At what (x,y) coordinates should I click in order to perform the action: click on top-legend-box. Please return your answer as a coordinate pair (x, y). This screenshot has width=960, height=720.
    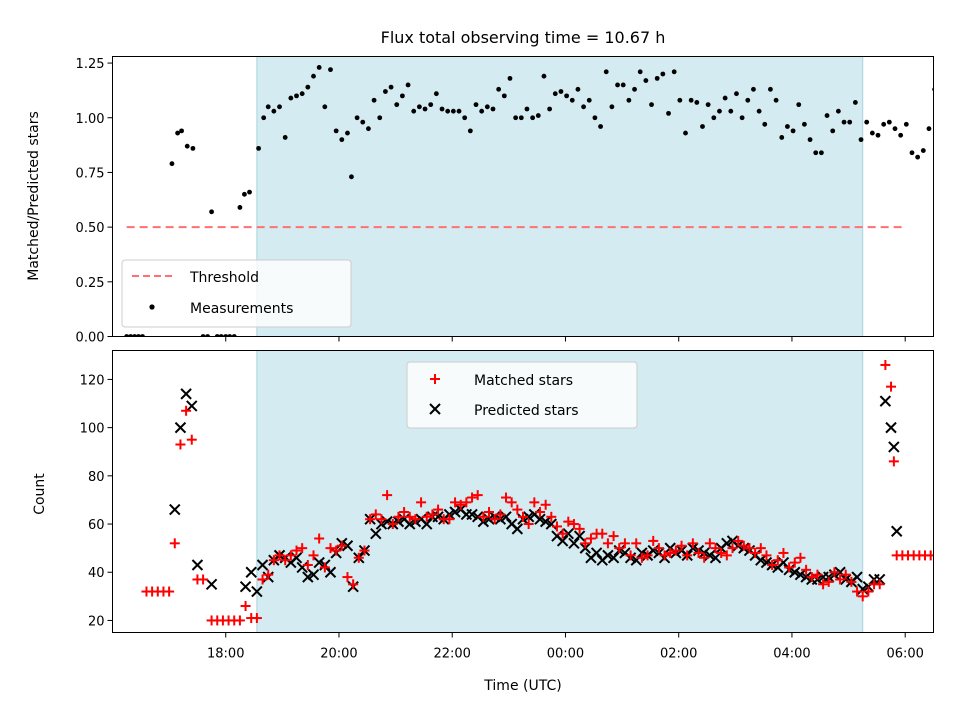
    Looking at the image, I should click on (236, 293).